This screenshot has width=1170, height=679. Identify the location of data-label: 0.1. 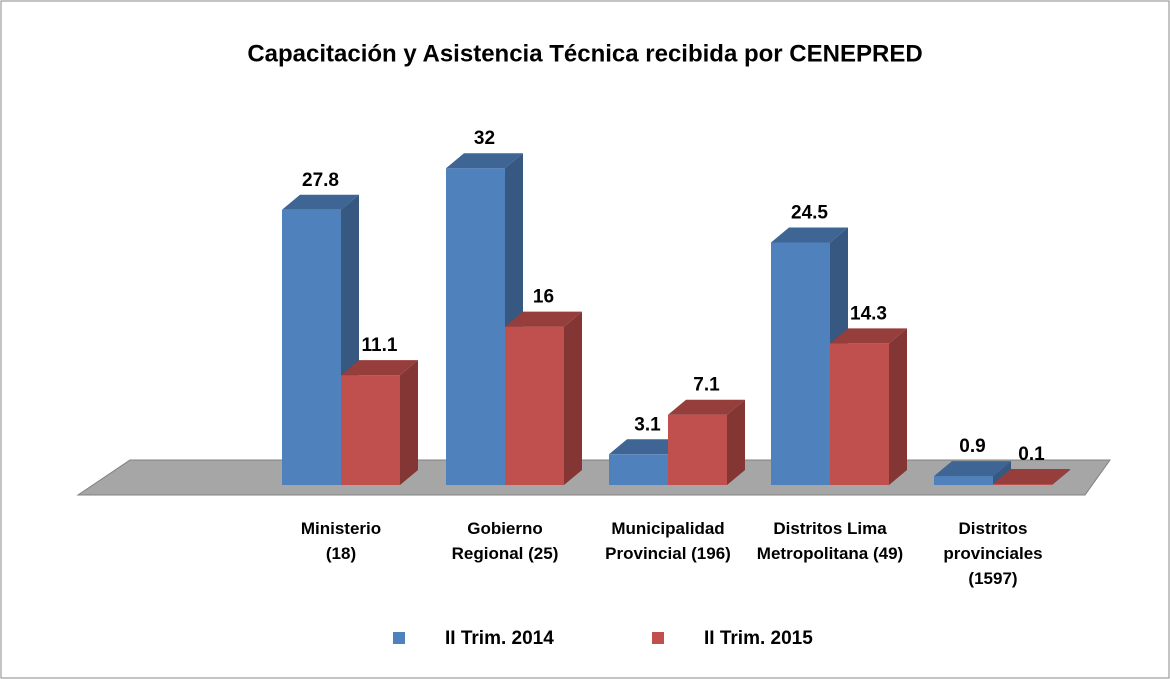
(1031, 454).